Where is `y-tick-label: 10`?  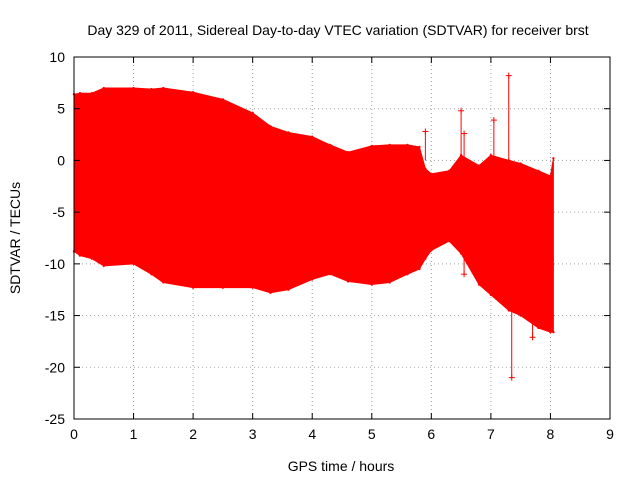 y-tick-label: 10 is located at coordinates (57, 57).